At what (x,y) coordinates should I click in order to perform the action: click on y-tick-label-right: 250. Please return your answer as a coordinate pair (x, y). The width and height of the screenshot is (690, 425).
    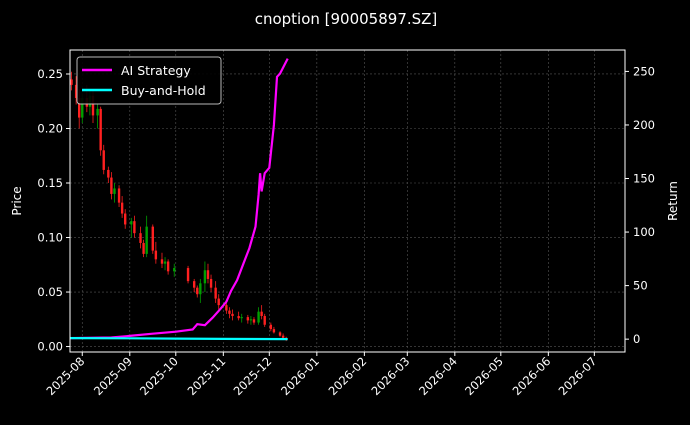
    Looking at the image, I should click on (644, 71).